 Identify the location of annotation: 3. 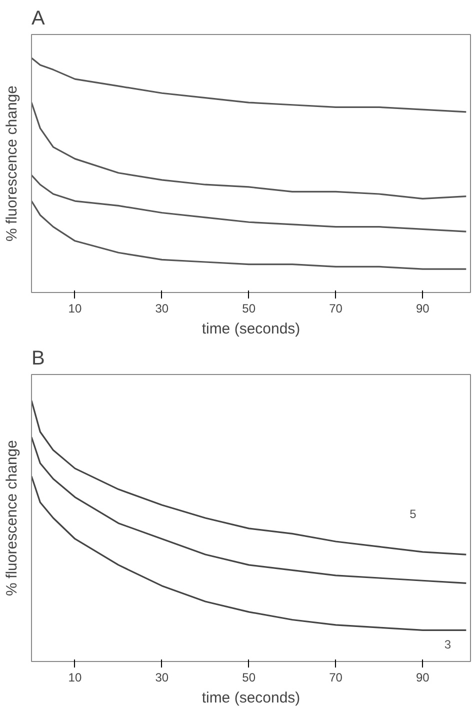
(448, 644).